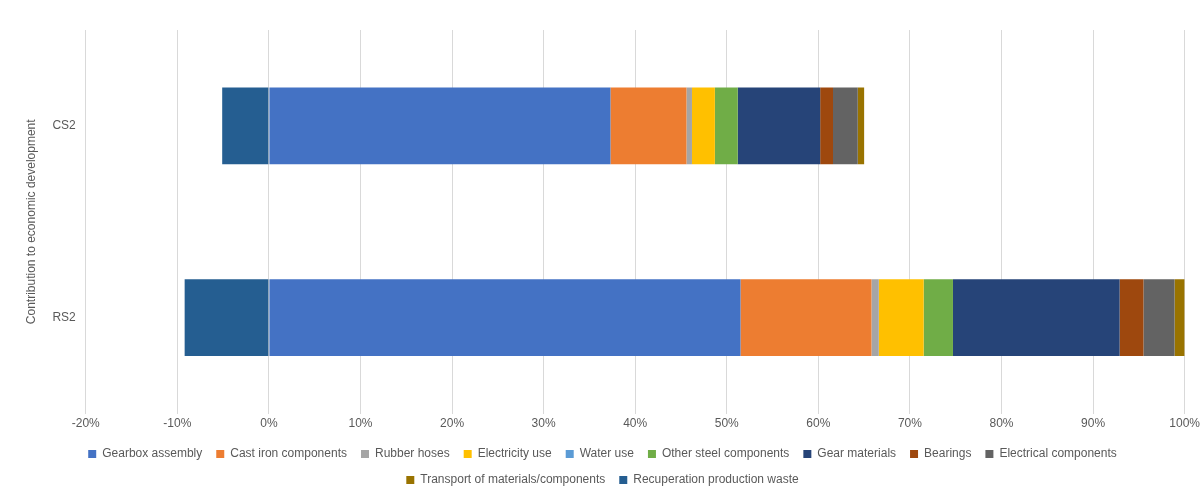  Describe the element at coordinates (818, 423) in the screenshot. I see `x-tick-label: 60%` at that location.